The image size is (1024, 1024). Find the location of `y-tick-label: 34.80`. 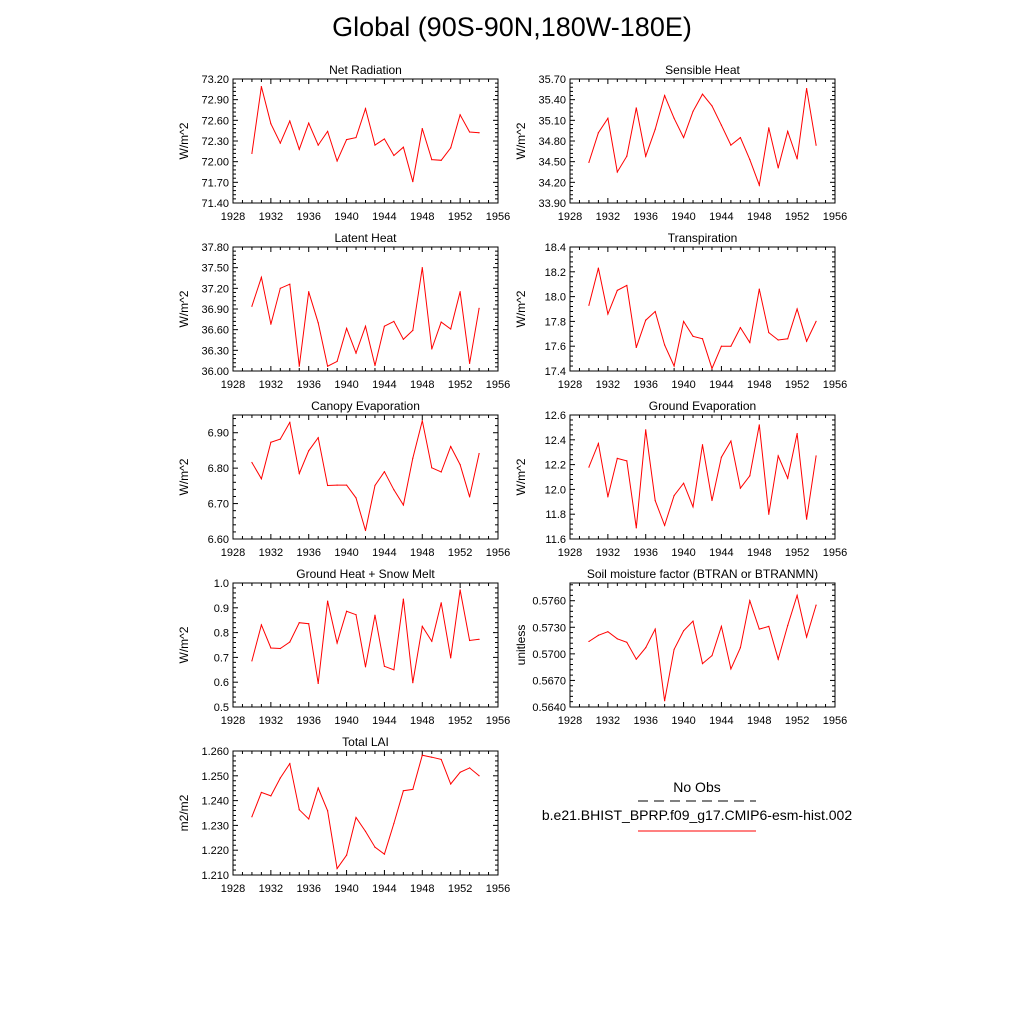

y-tick-label: 34.80 is located at coordinates (552, 142).